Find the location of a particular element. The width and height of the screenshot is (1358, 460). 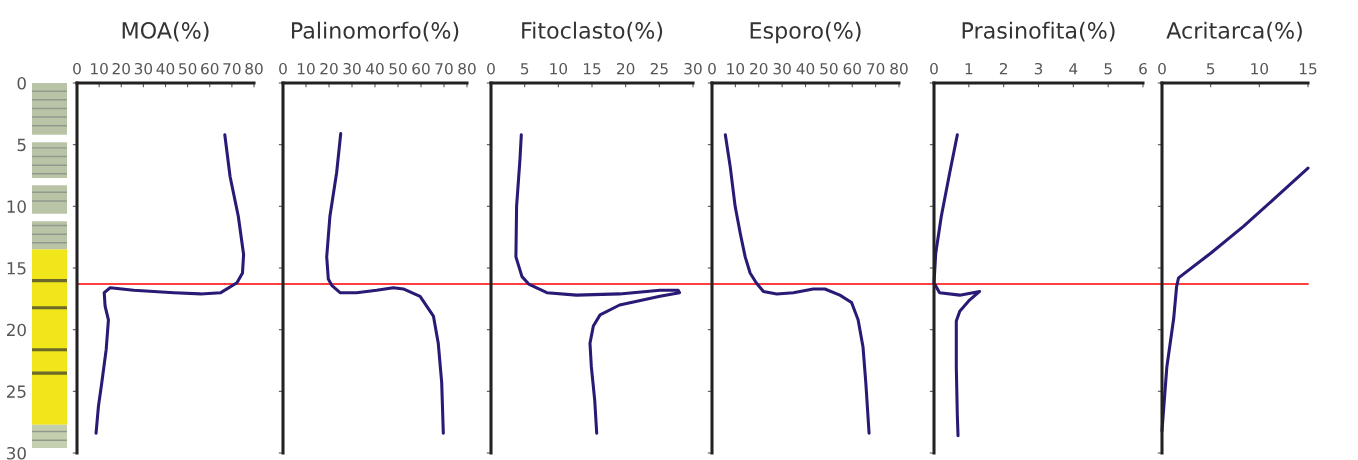

y-tick-label: 0 is located at coordinates (21, 83).